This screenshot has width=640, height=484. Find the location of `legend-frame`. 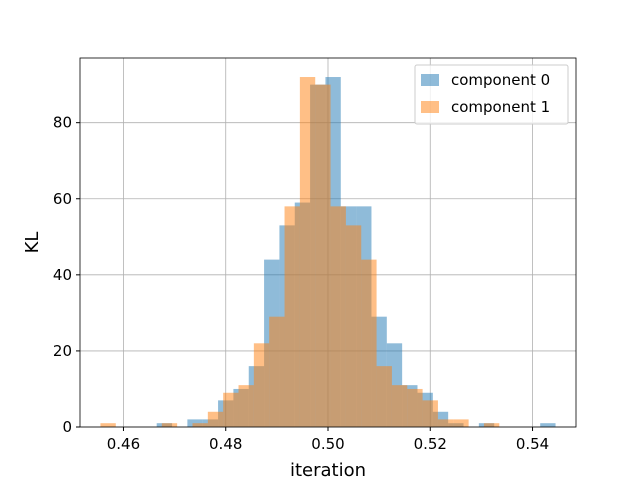

legend-frame is located at coordinates (491, 94).